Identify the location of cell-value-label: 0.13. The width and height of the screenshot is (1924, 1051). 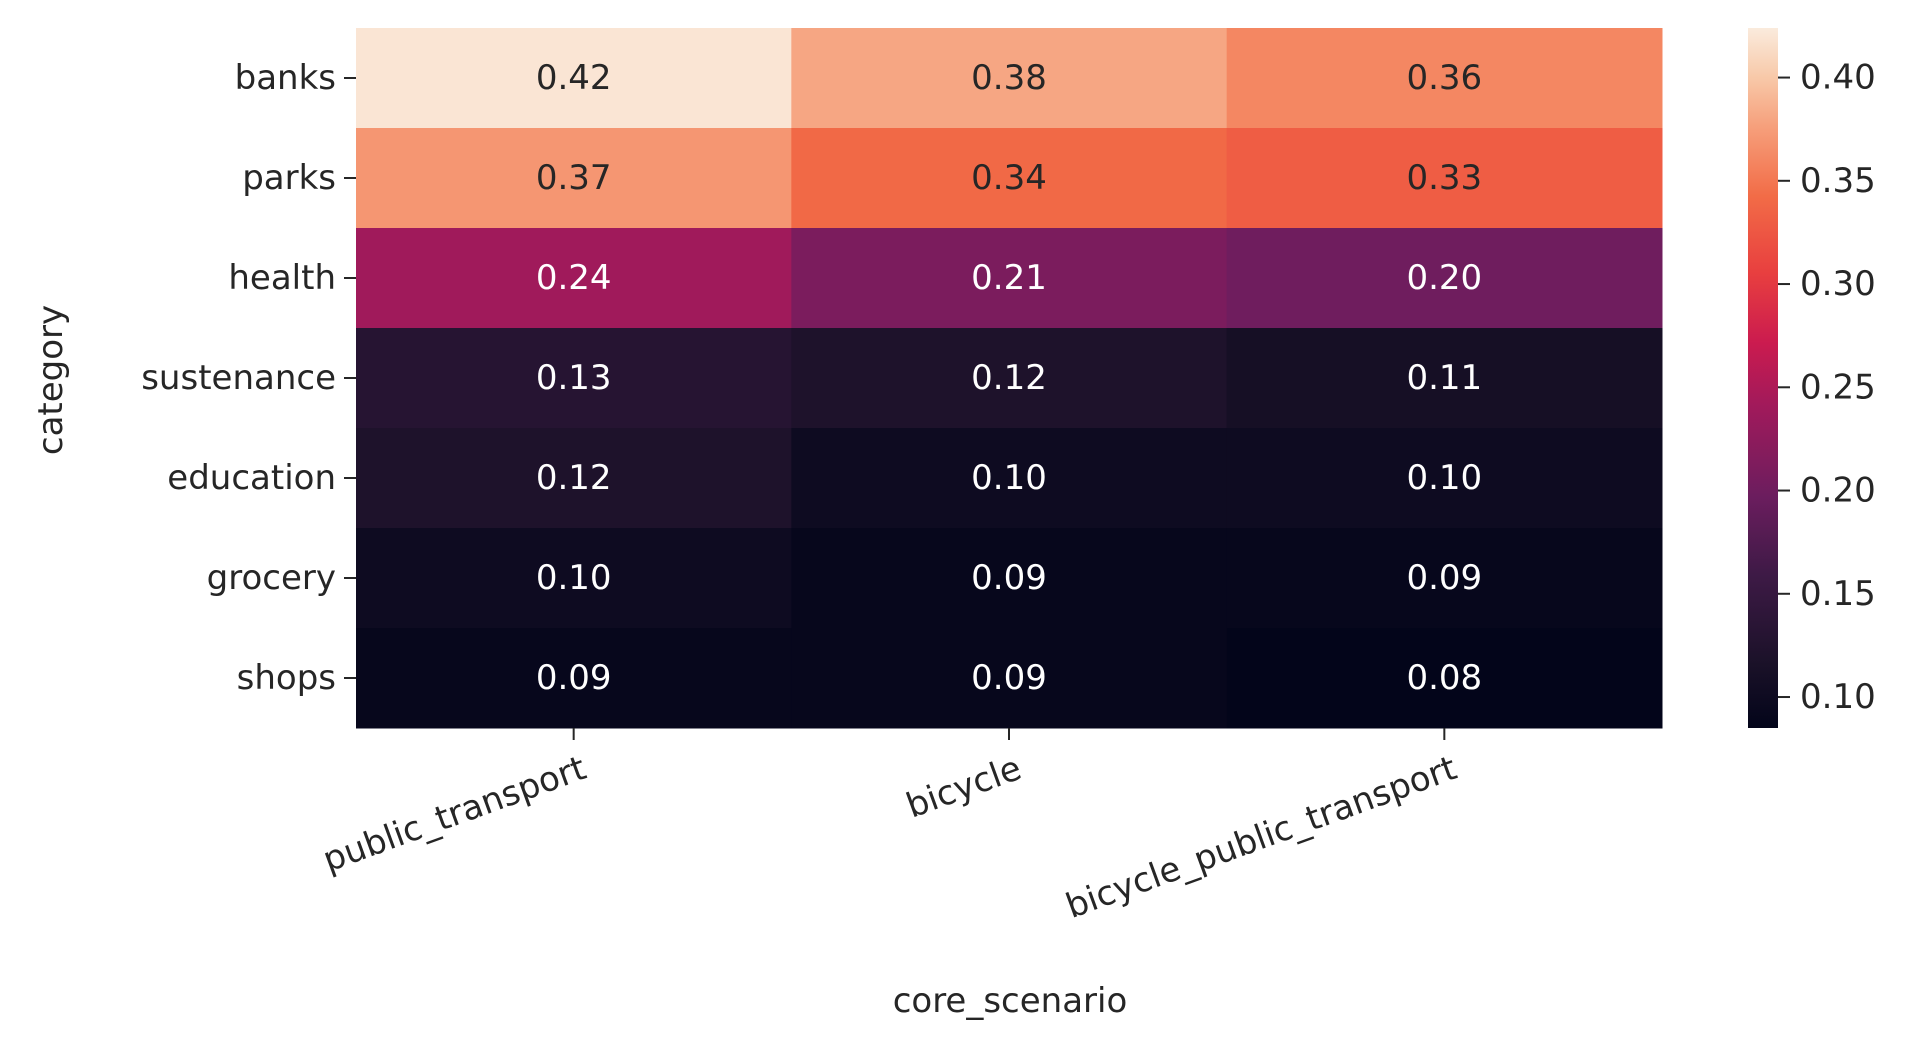
(574, 378).